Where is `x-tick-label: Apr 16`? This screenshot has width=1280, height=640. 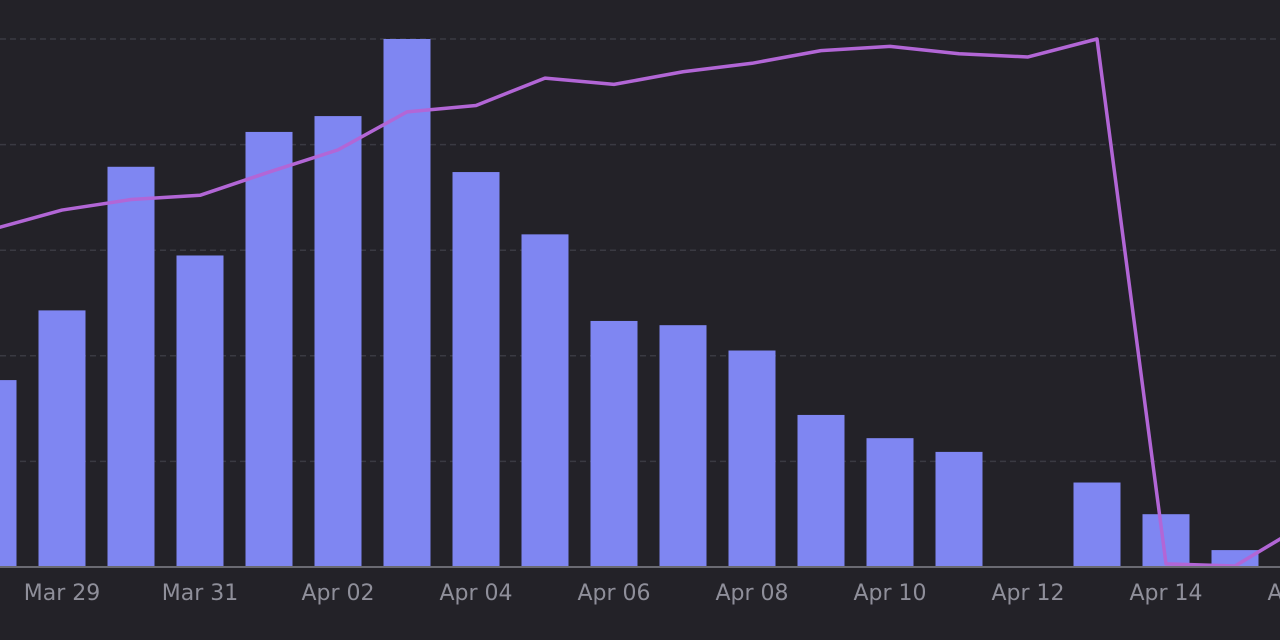
x-tick-label: Apr 16 is located at coordinates (1273, 593).